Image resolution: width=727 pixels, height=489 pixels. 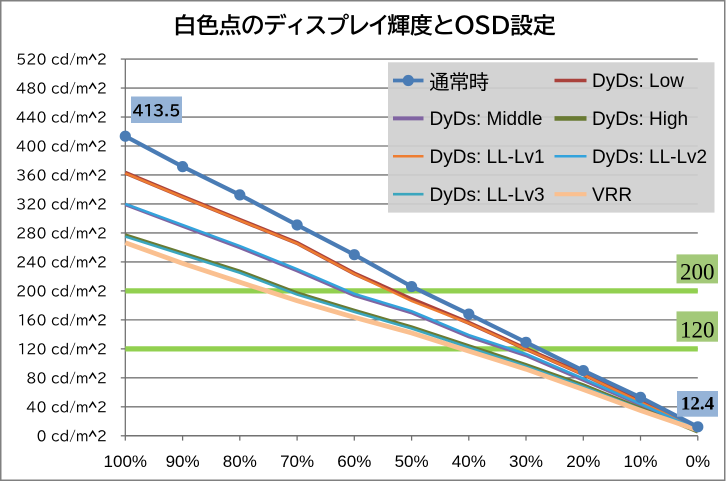 I want to click on svg-text: 0%, so click(x=698, y=461).